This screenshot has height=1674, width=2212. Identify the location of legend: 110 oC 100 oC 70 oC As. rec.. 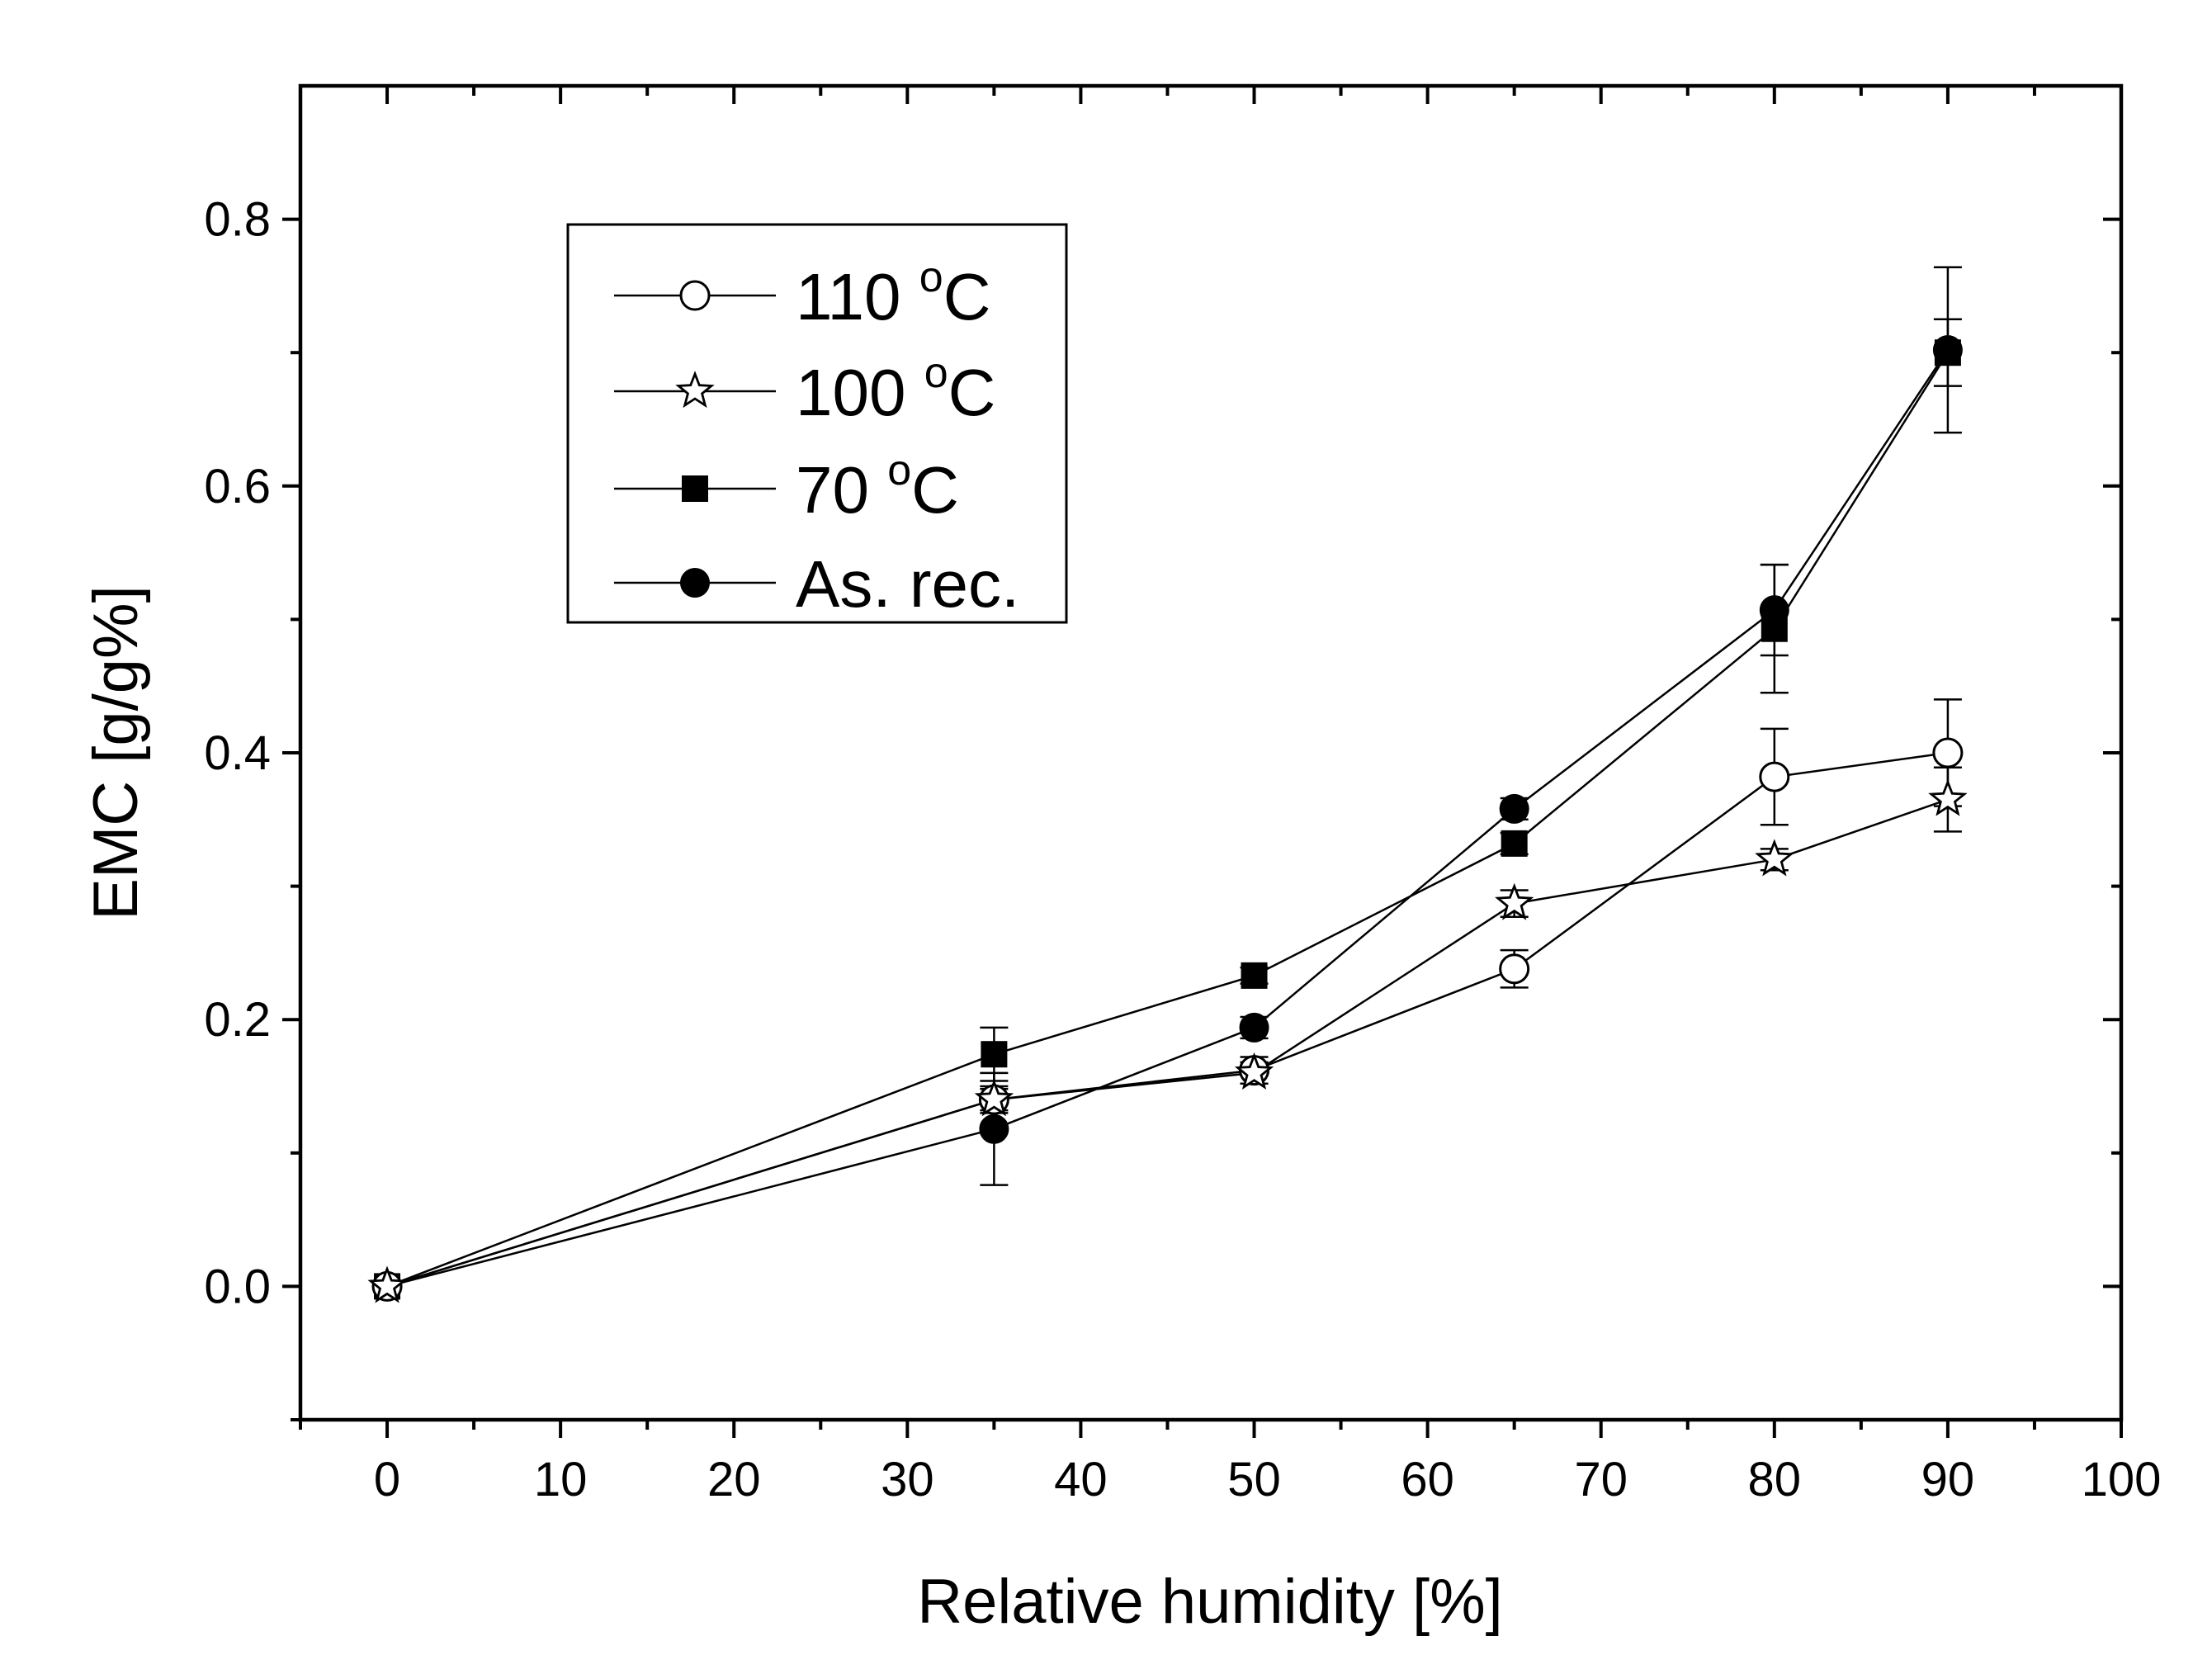
(817, 423).